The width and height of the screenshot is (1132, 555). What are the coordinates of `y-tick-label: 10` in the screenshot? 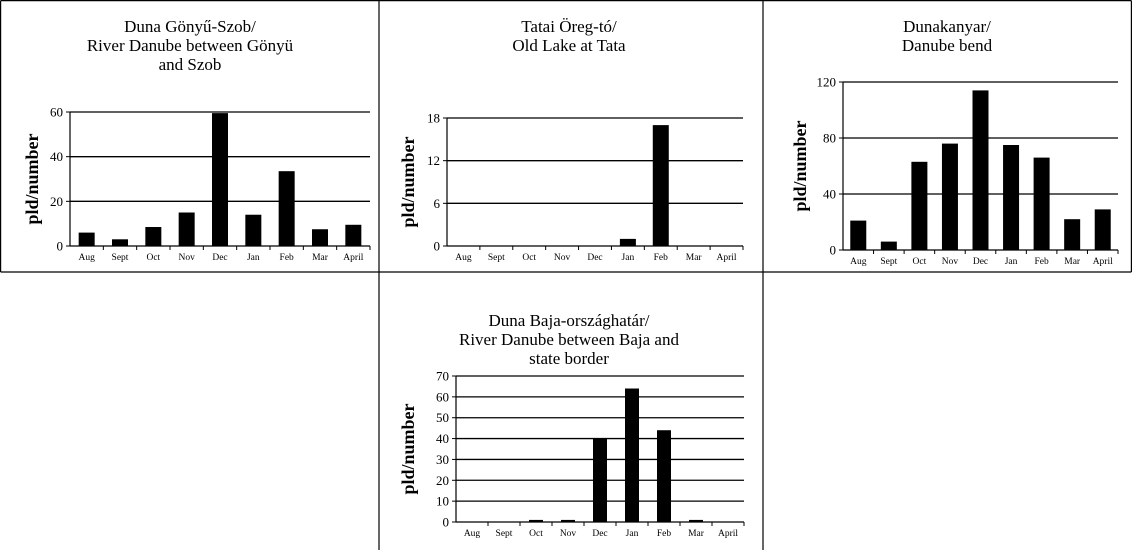 It's located at (442, 501).